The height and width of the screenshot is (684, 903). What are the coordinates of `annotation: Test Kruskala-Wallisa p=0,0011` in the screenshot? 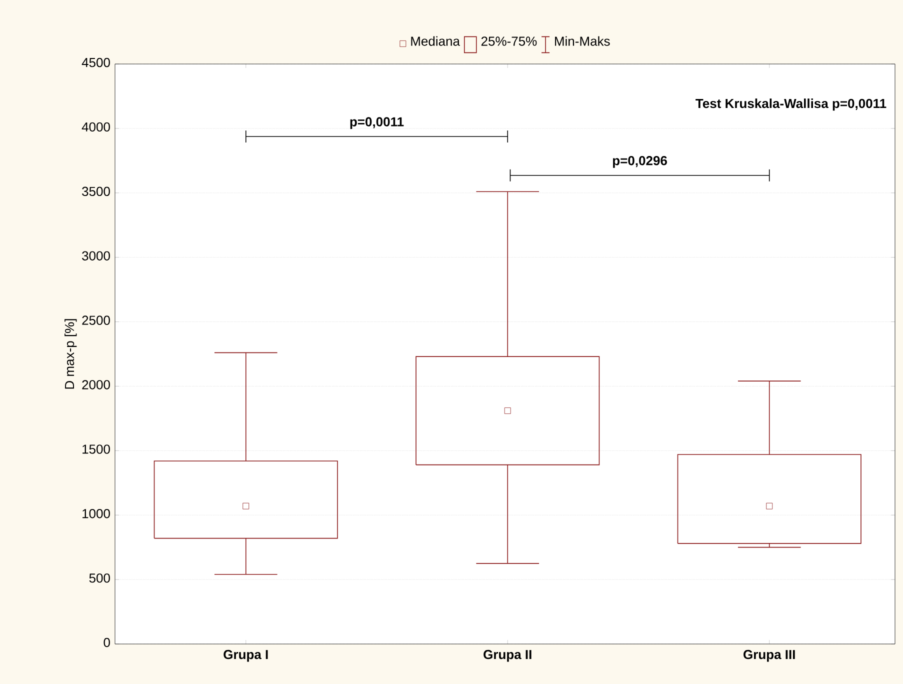 It's located at (791, 104).